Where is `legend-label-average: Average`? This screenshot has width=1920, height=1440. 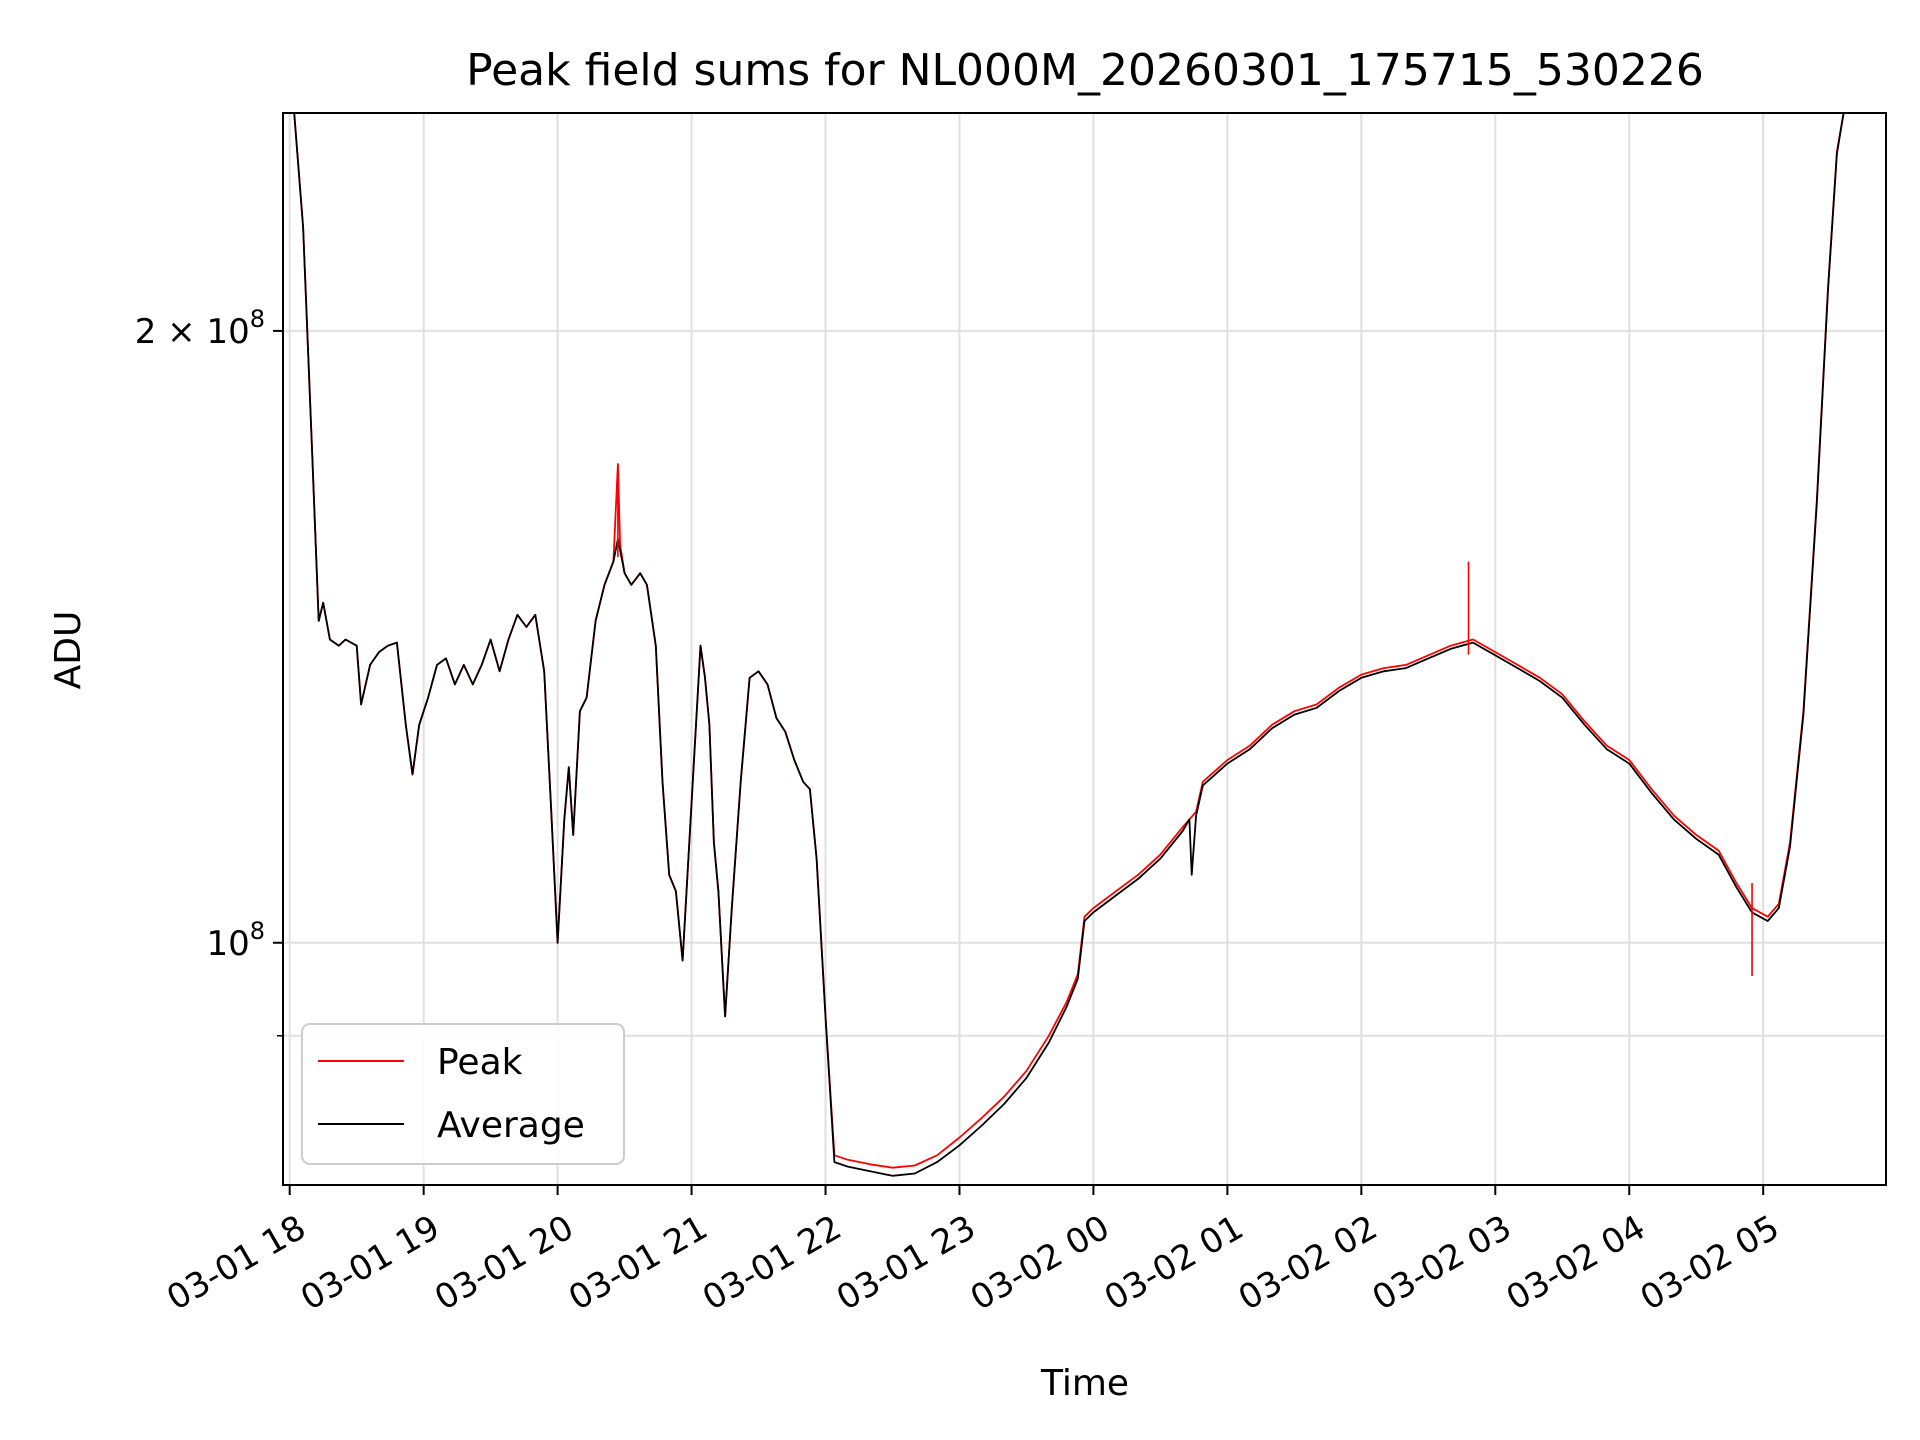 legend-label-average: Average is located at coordinates (511, 1125).